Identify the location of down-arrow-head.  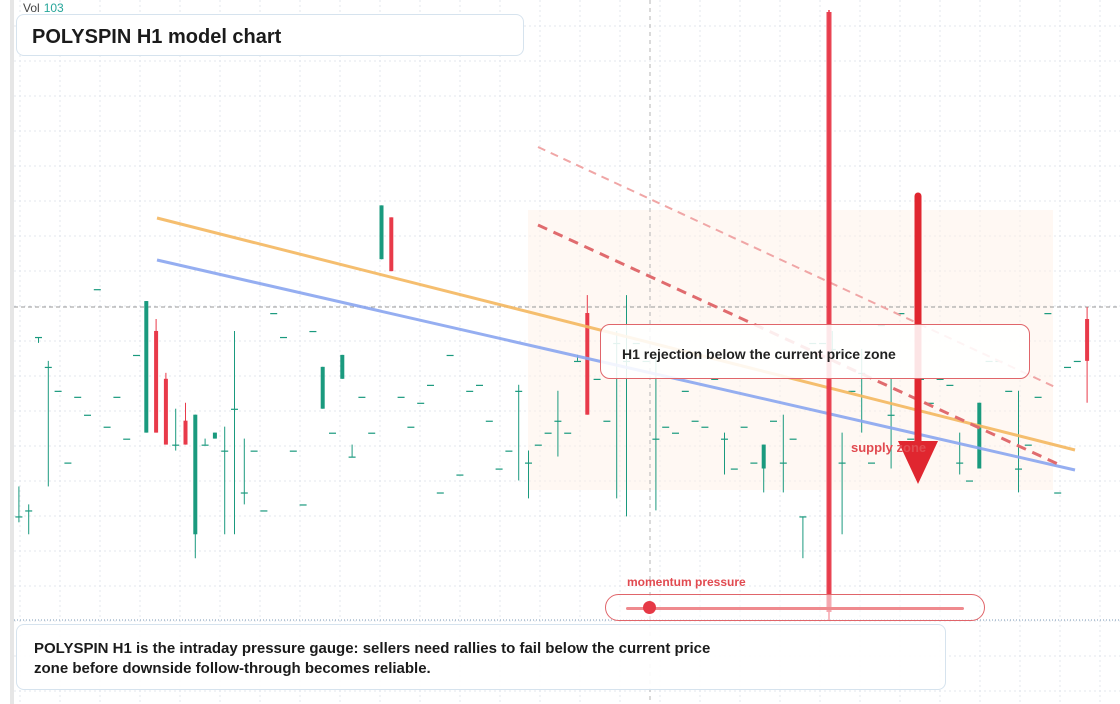
(918, 462).